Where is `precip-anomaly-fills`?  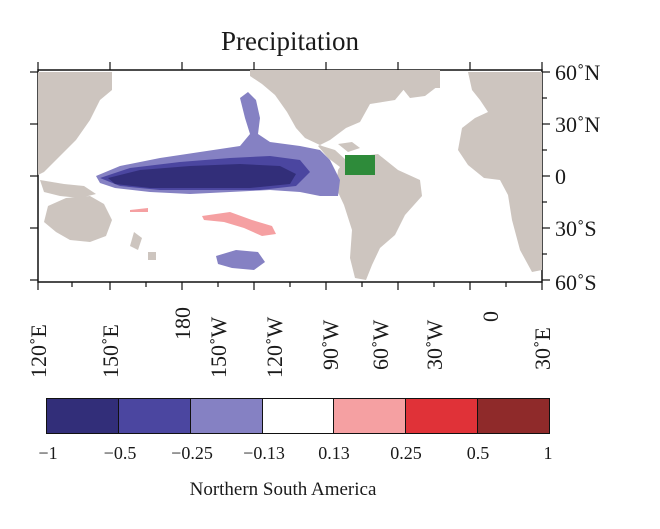
precip-anomaly-fills is located at coordinates (218, 181).